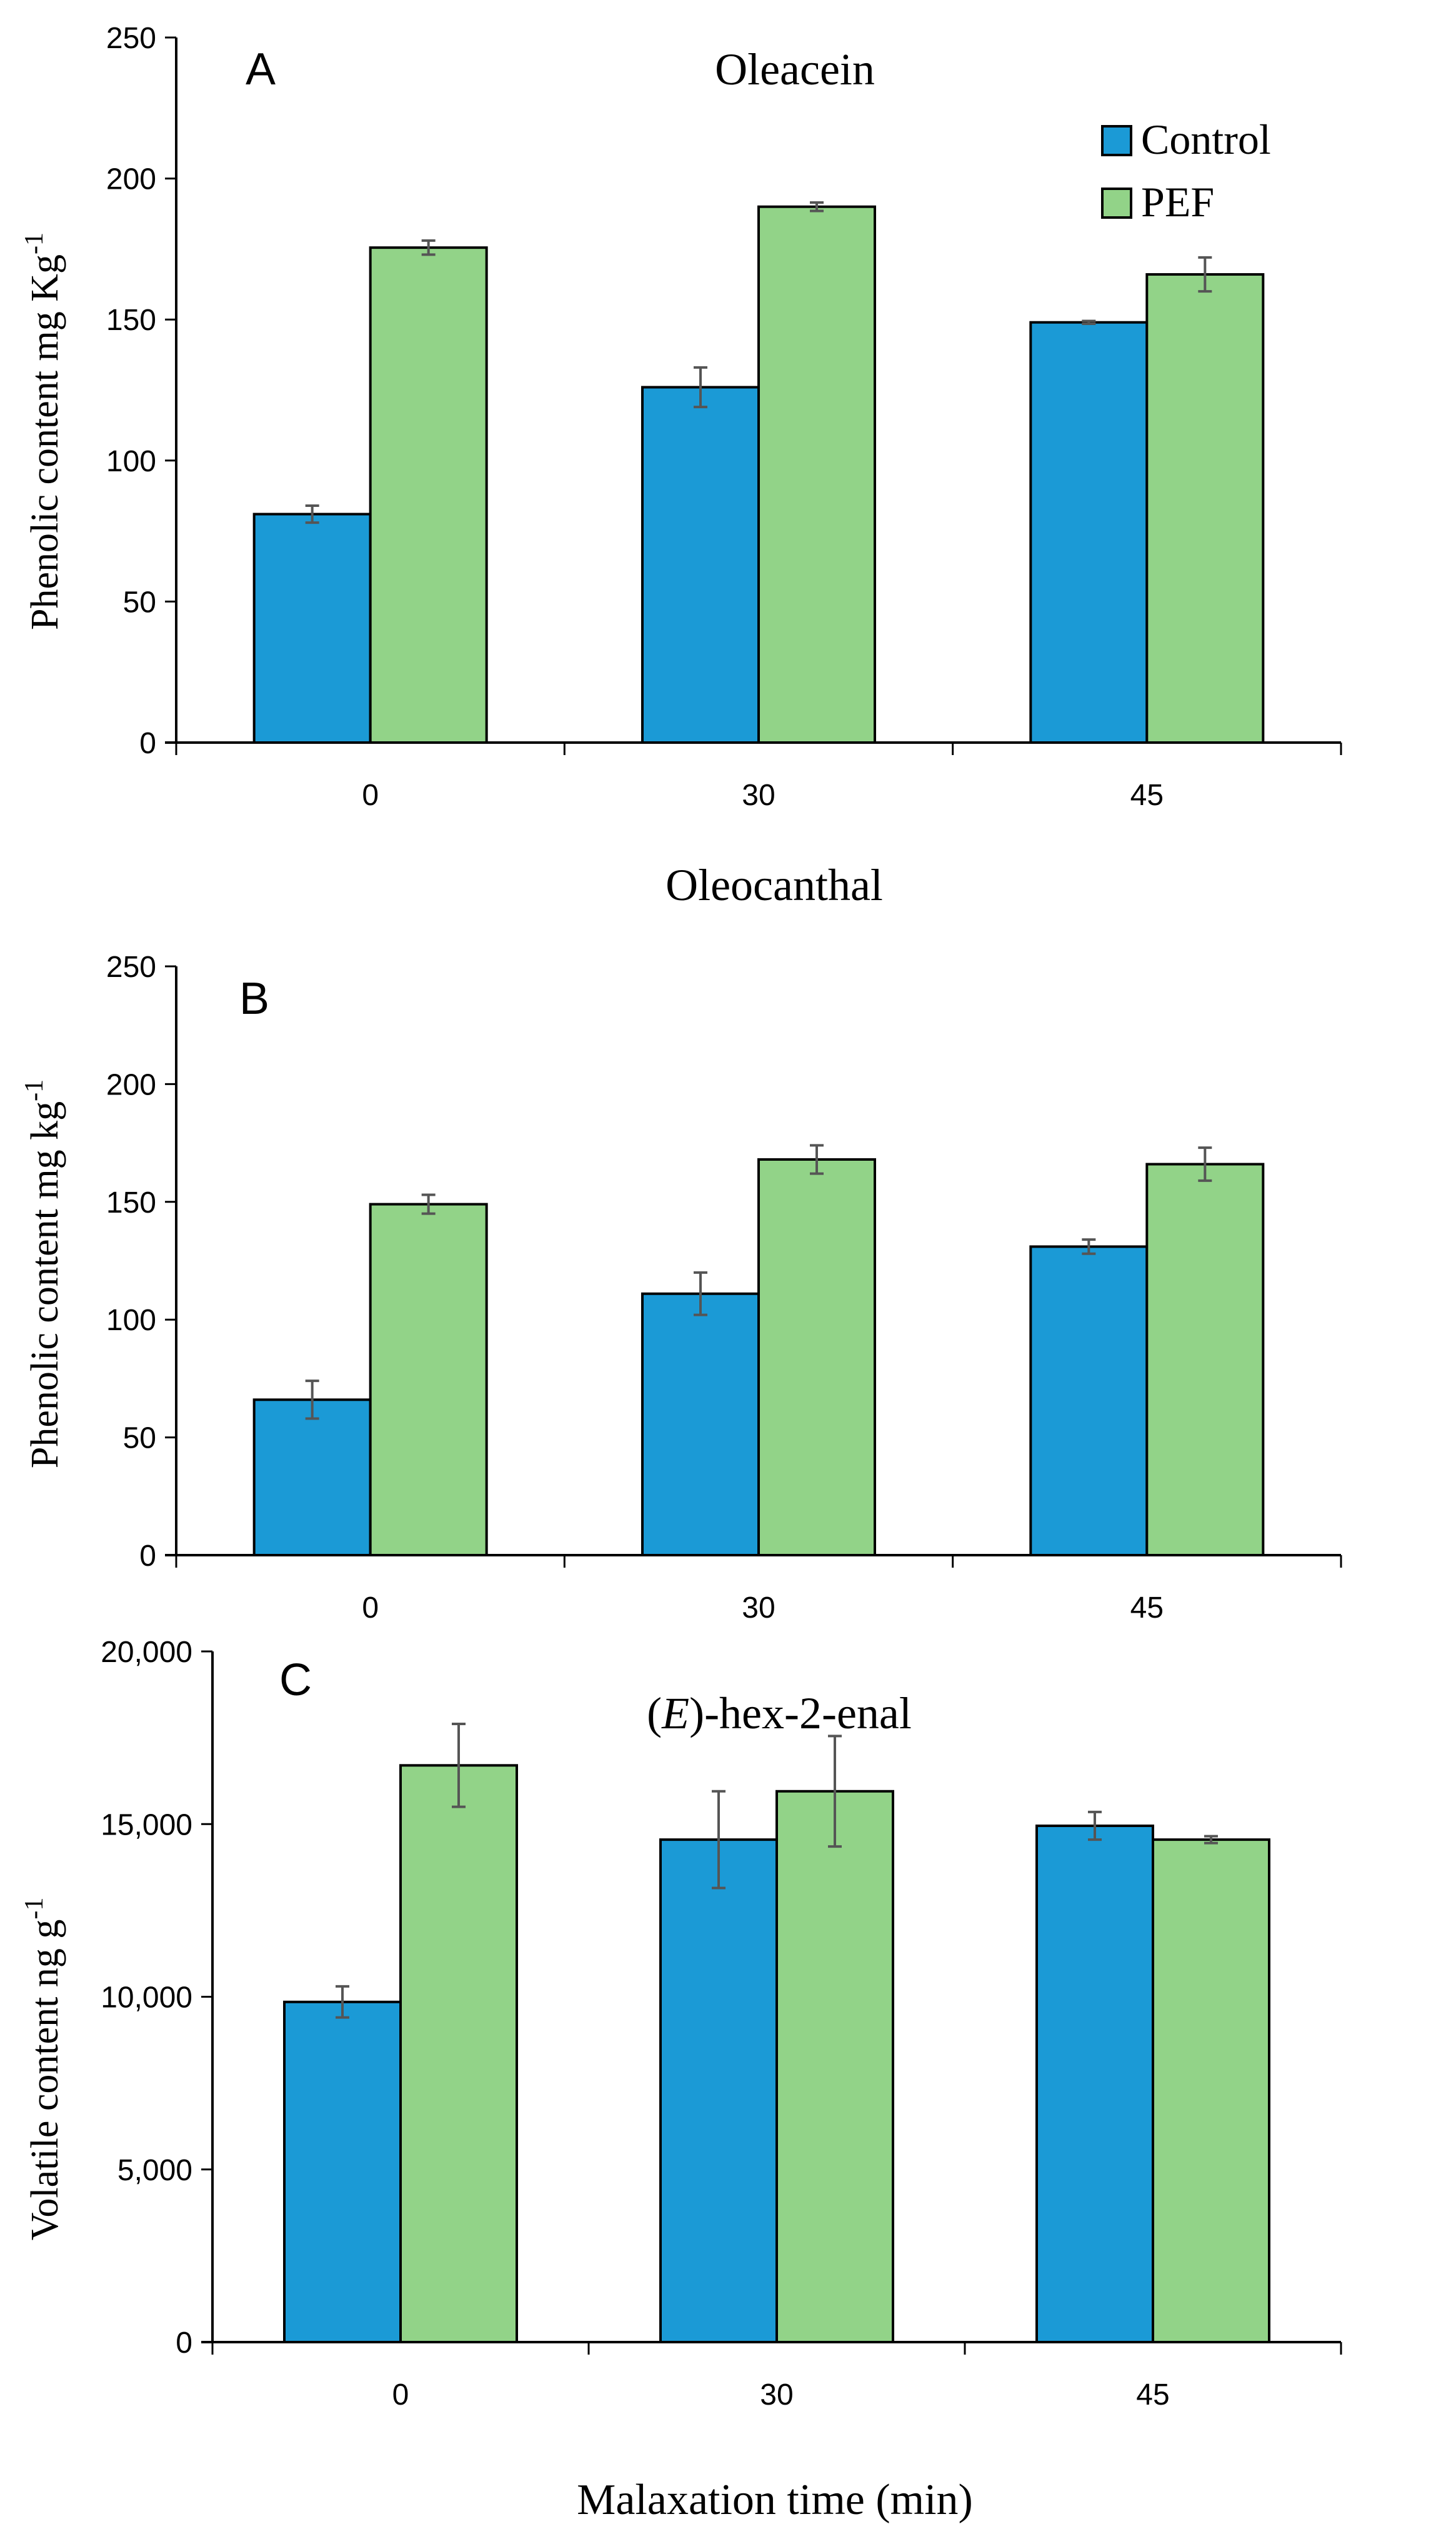 The width and height of the screenshot is (1456, 2544). What do you see at coordinates (1177, 202) in the screenshot?
I see `legend-label-pef: PEF` at bounding box center [1177, 202].